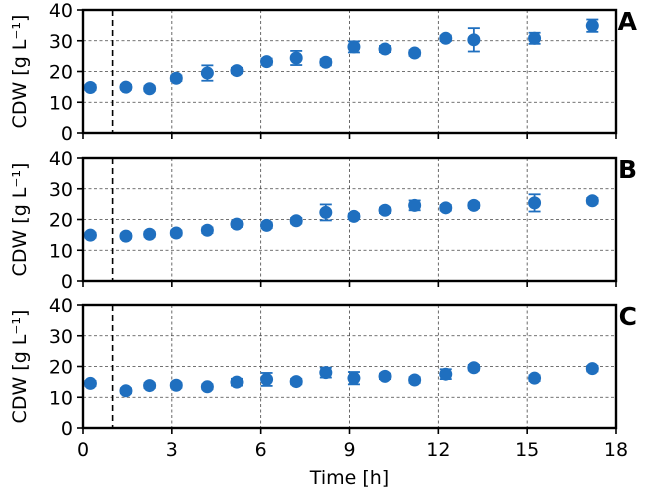  Describe the element at coordinates (172, 450) in the screenshot. I see `x-tick-label: 3` at that location.